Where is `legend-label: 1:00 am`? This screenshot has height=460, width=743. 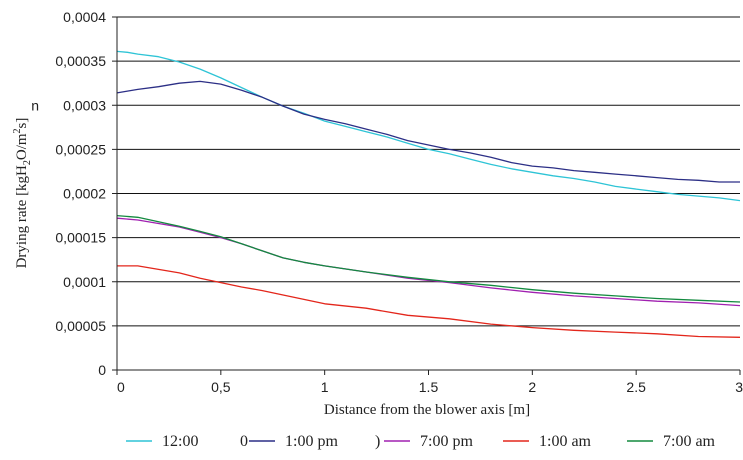 legend-label: 1:00 am is located at coordinates (565, 441).